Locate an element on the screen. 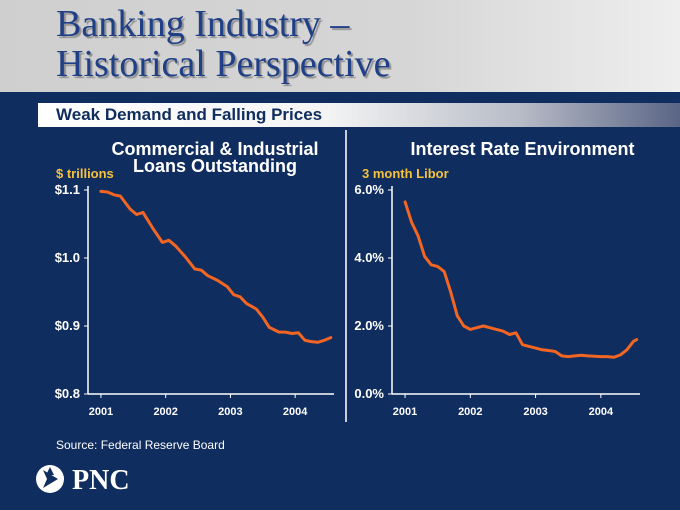  right-chart-y-tick-label: 0.0% is located at coordinates (369, 393).